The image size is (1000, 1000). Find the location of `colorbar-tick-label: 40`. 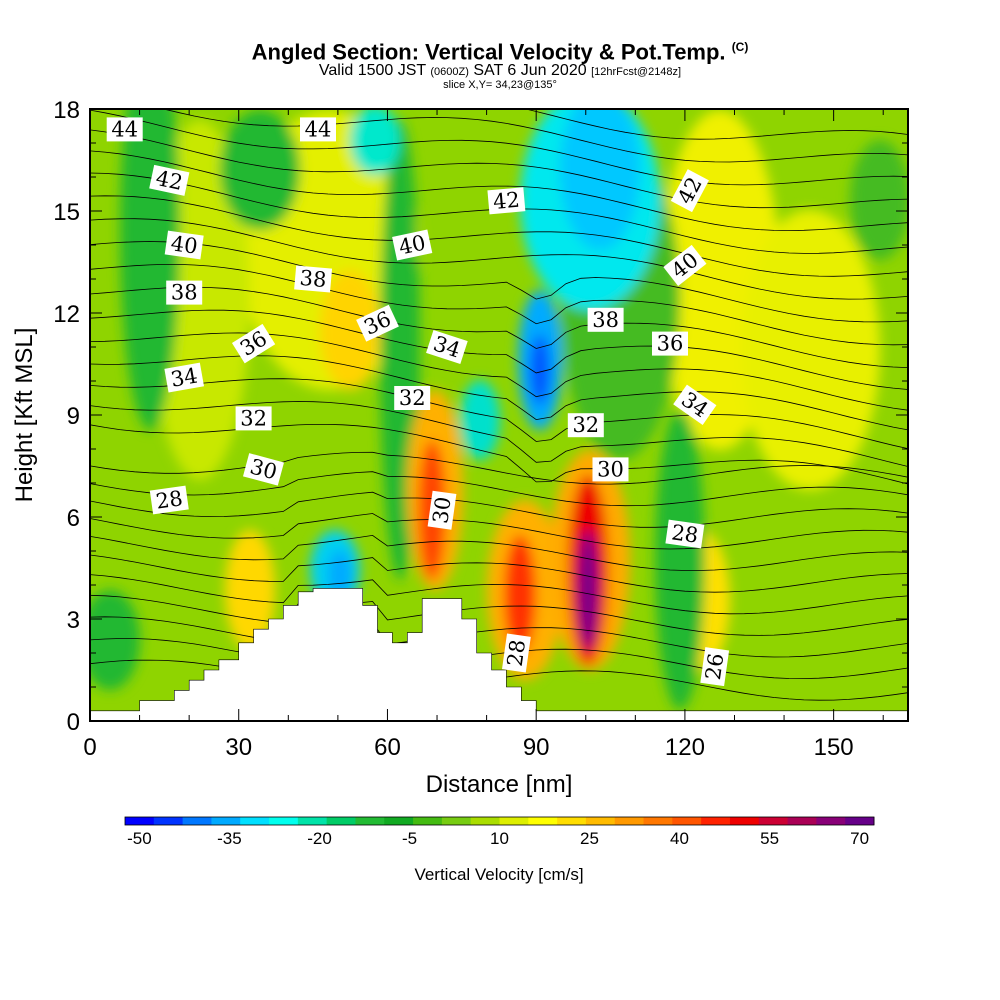

colorbar-tick-label: 40 is located at coordinates (679, 838).